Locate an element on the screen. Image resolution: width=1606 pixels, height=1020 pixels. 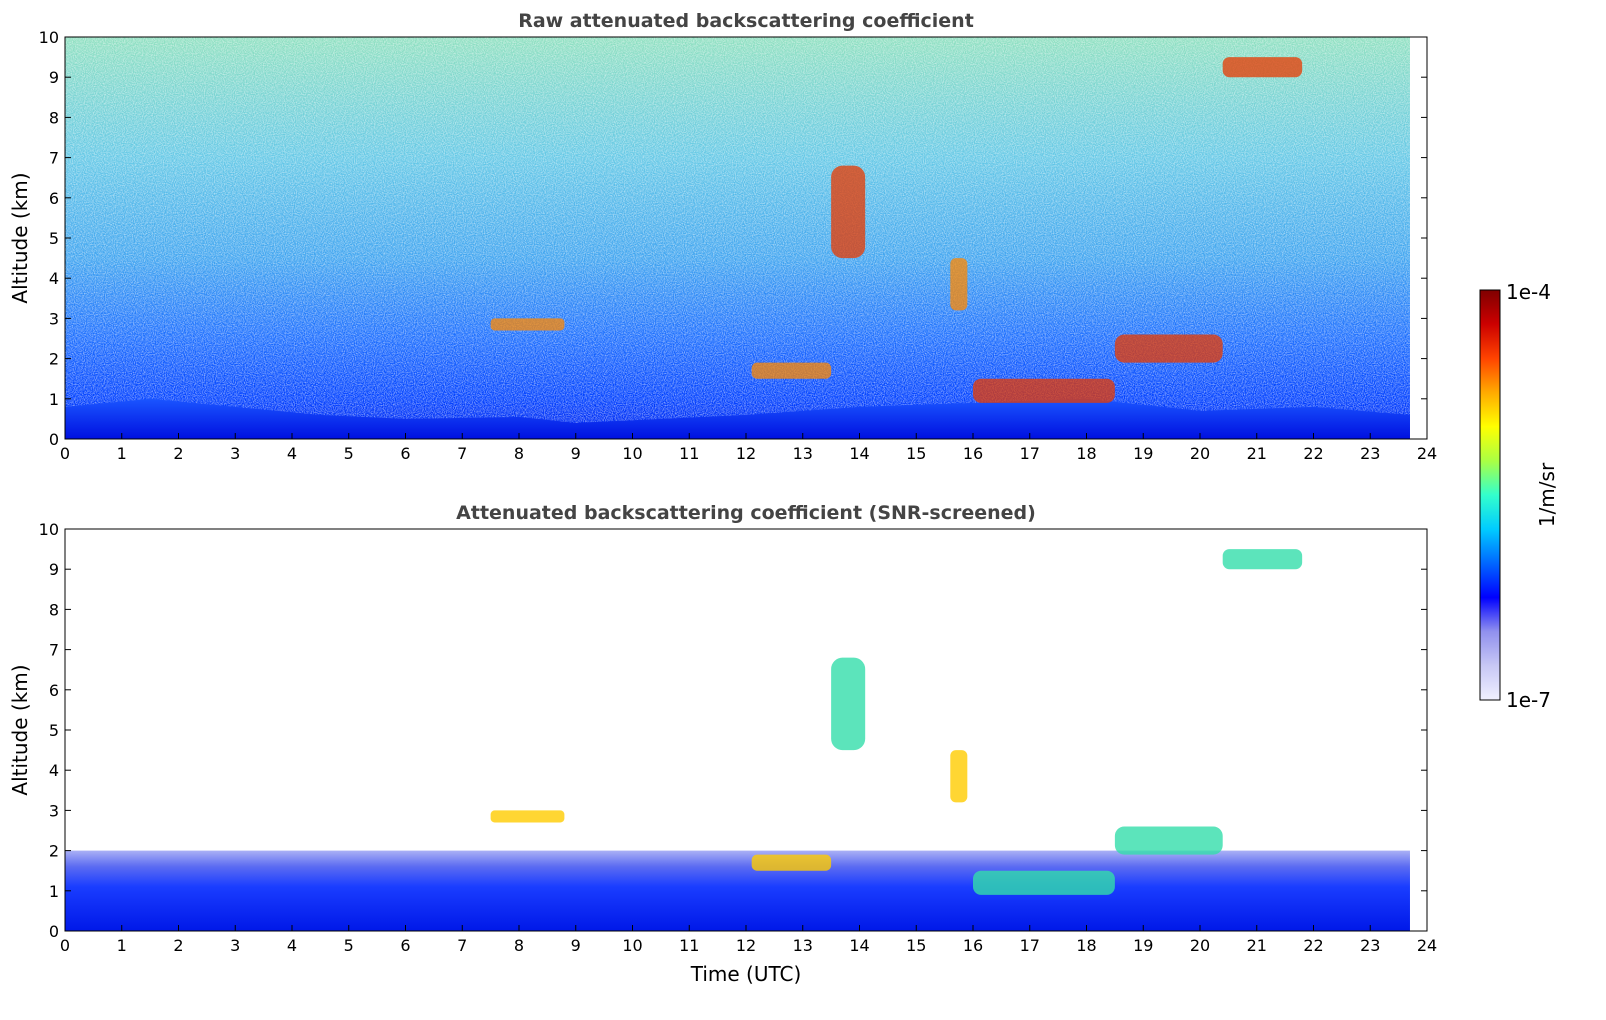
x-axis-label: Time (UTC) is located at coordinates (746, 974).